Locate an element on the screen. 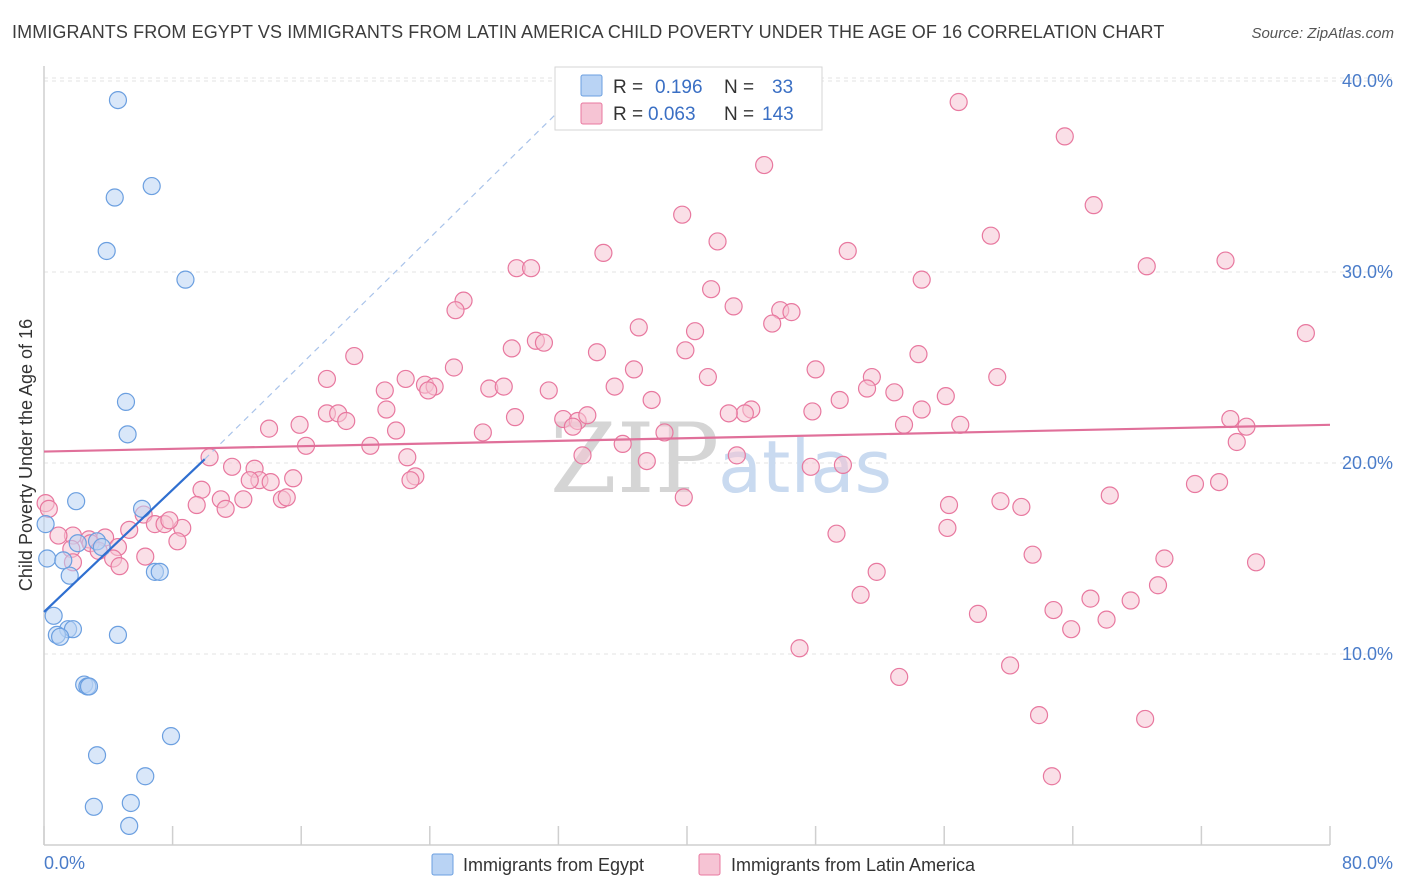  x-tick-label-max: 80.0% is located at coordinates (1367, 863).